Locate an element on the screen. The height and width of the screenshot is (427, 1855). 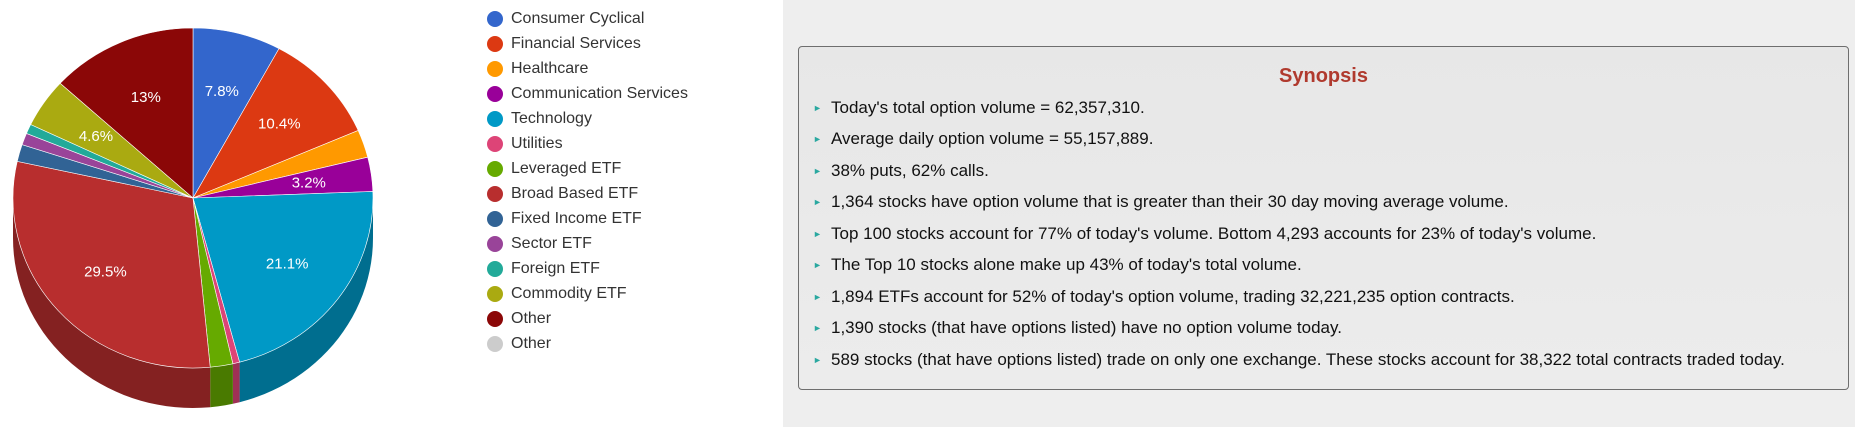
legend-item: Commodity ETF is located at coordinates (587, 293).